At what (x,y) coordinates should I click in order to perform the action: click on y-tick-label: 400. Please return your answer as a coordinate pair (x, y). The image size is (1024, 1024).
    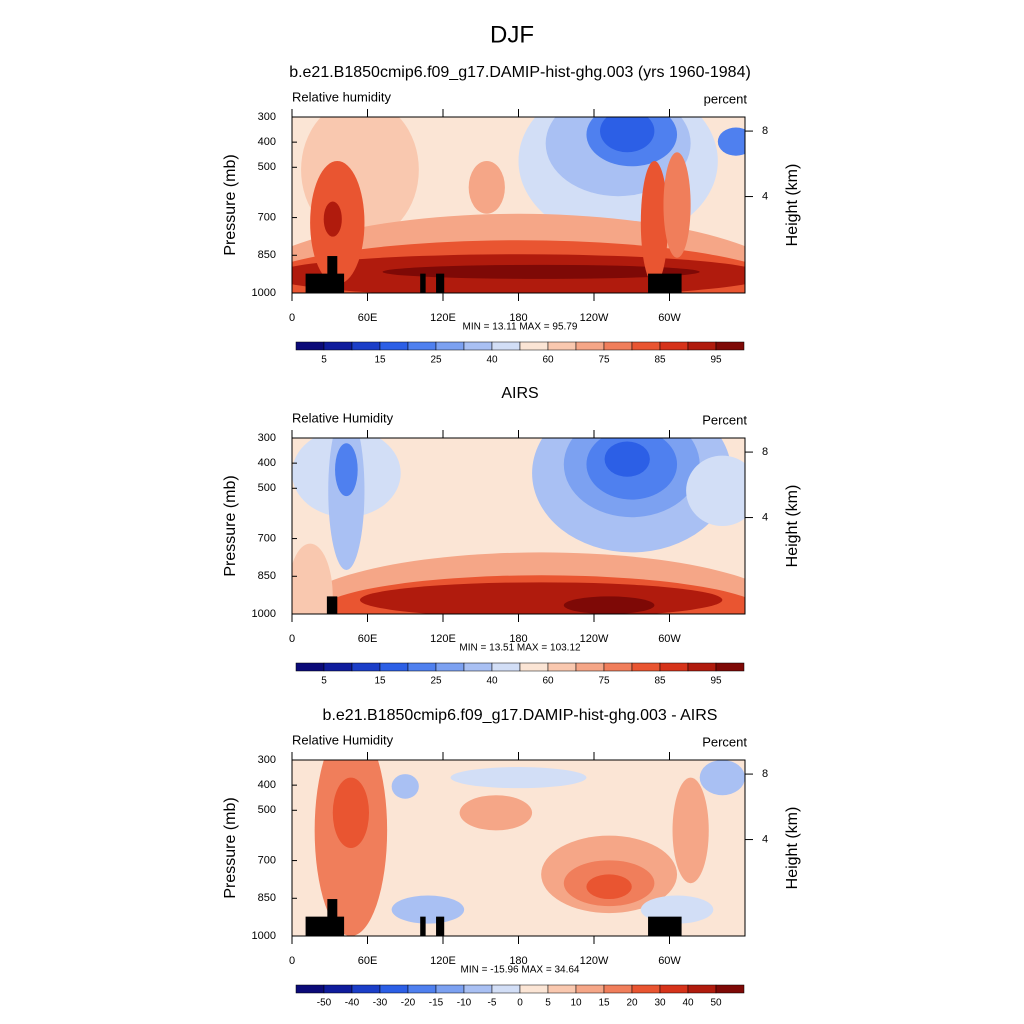
    Looking at the image, I should click on (267, 785).